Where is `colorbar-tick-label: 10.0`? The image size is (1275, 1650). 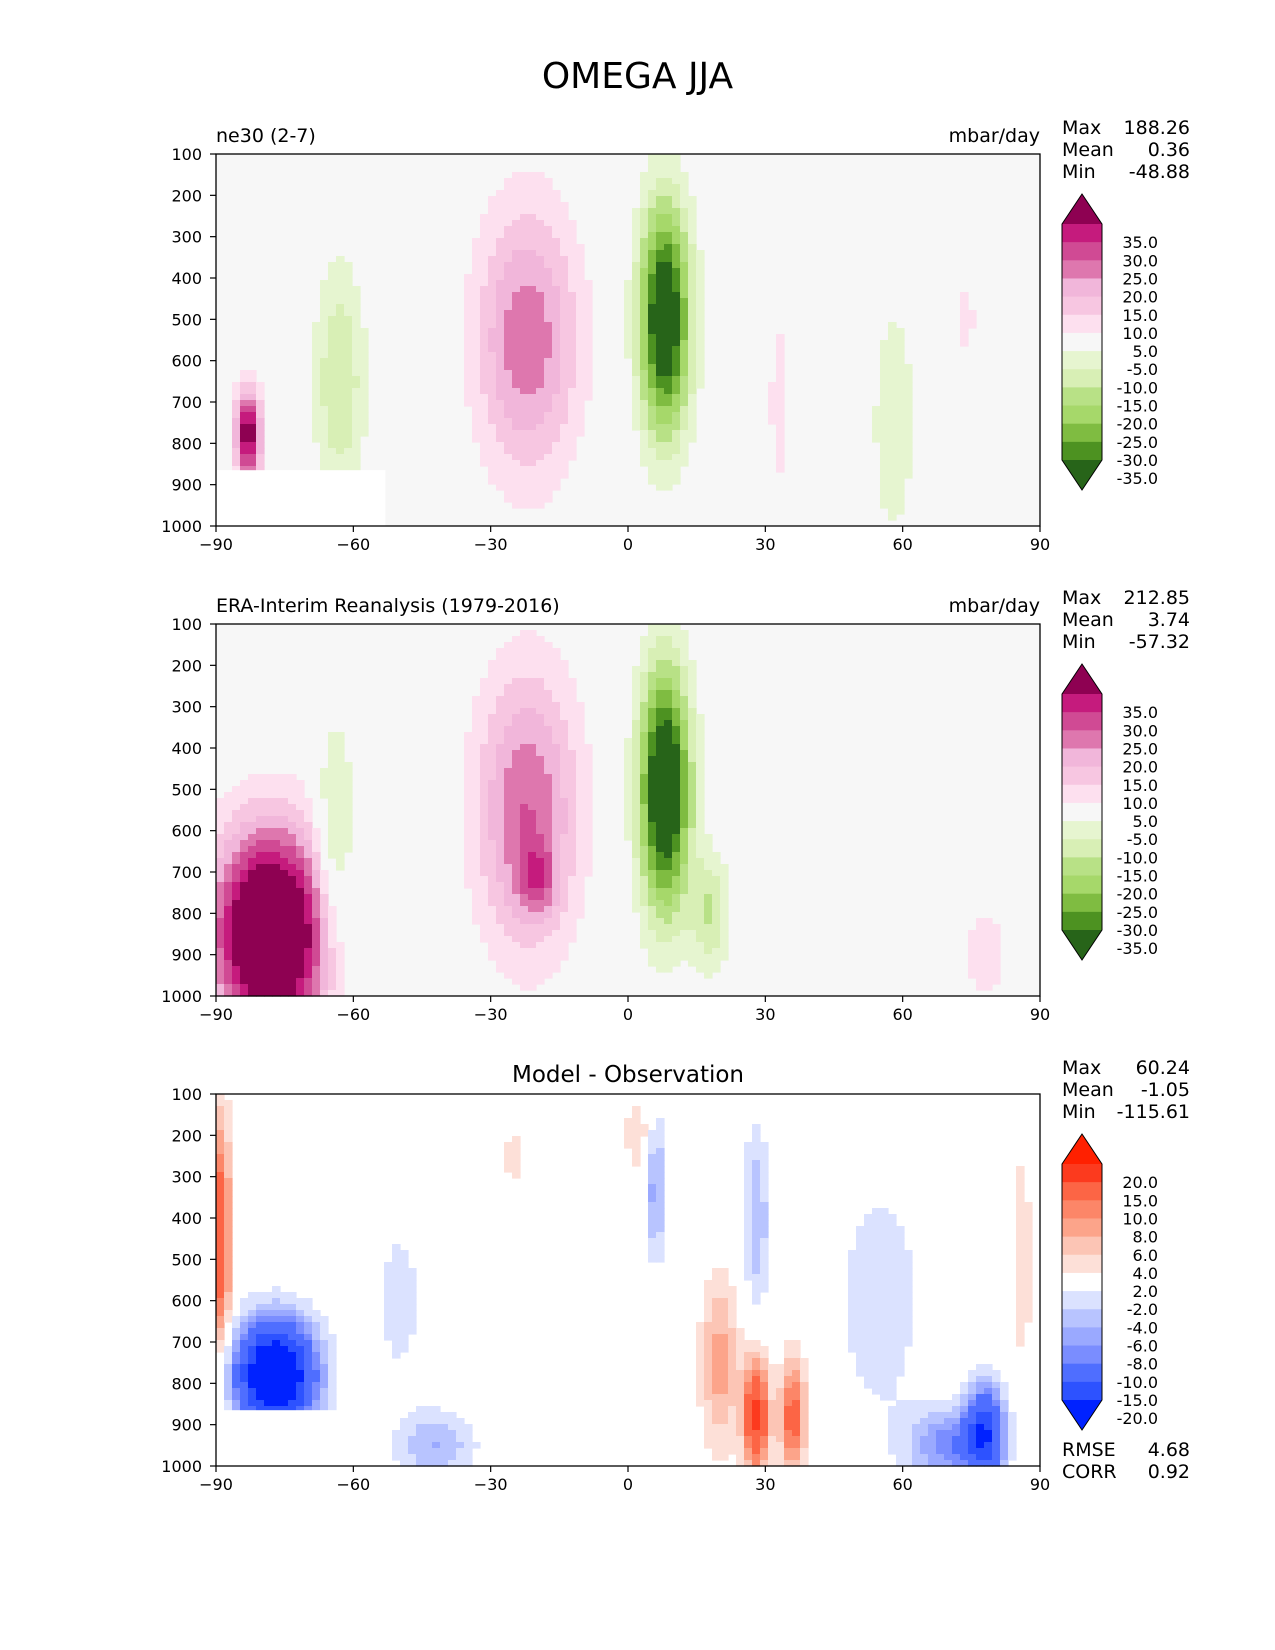 colorbar-tick-label: 10.0 is located at coordinates (1140, 803).